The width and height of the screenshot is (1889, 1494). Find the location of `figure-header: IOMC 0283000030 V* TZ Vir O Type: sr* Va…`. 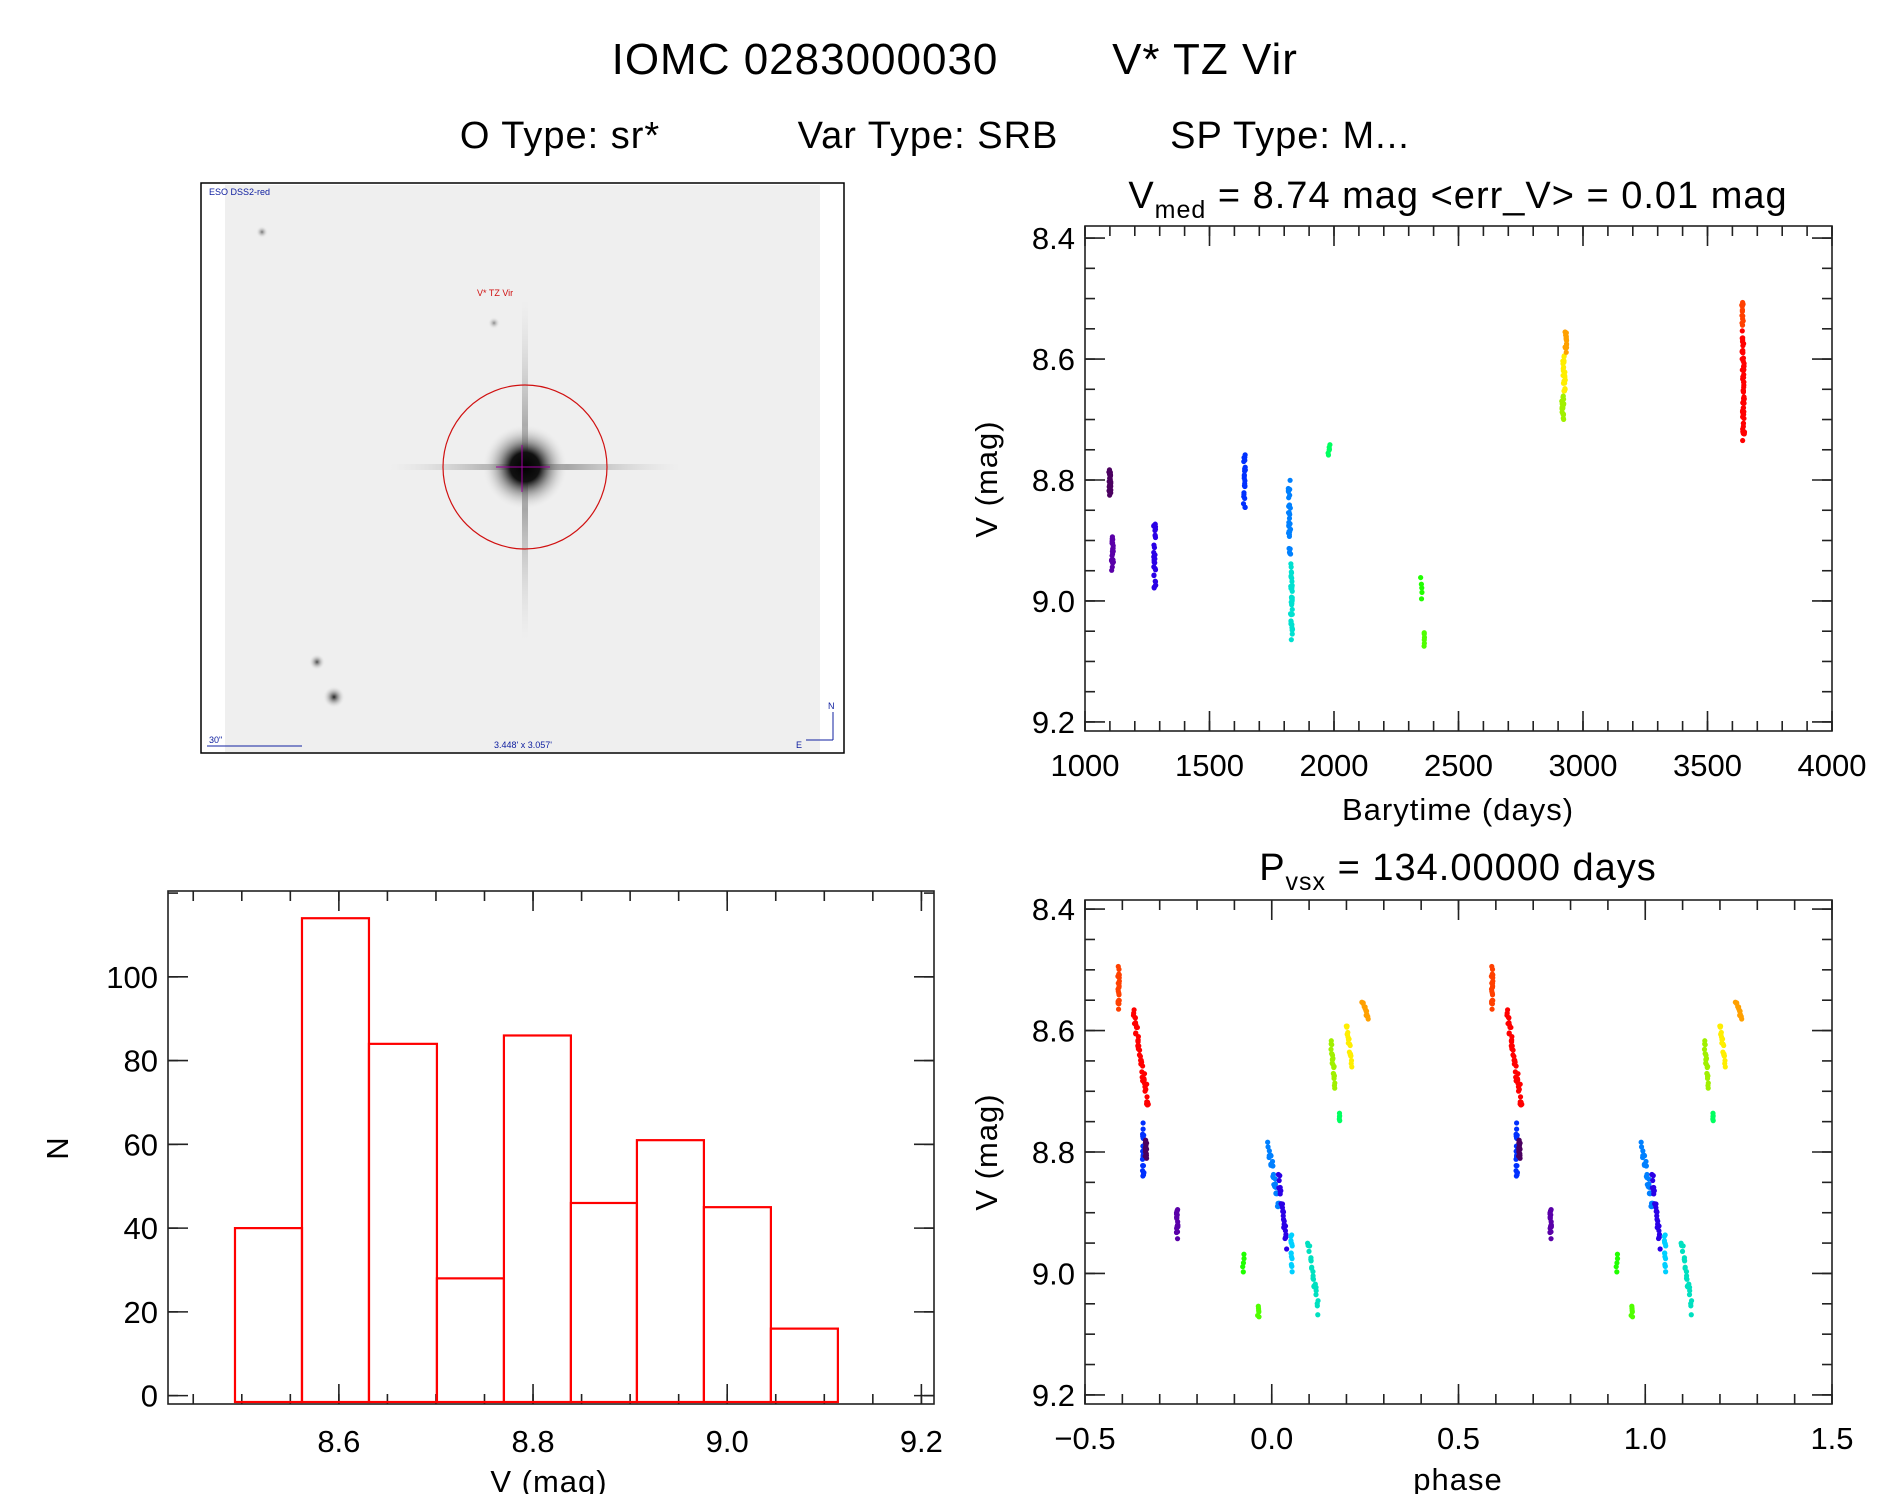

figure-header: IOMC 0283000030 V* TZ Vir O Type: sr* Va… is located at coordinates (934, 96).